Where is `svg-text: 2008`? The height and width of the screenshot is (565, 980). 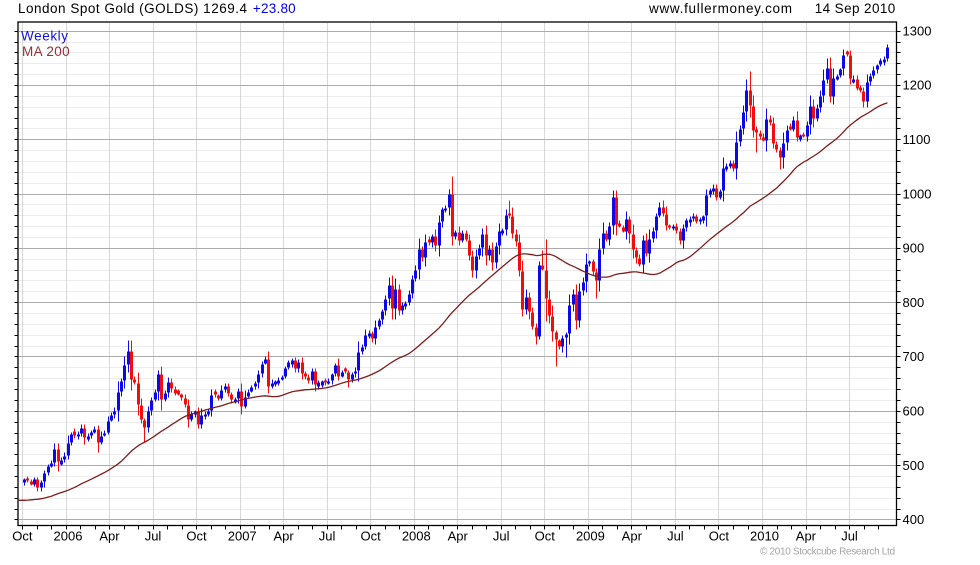
svg-text: 2008 is located at coordinates (416, 536).